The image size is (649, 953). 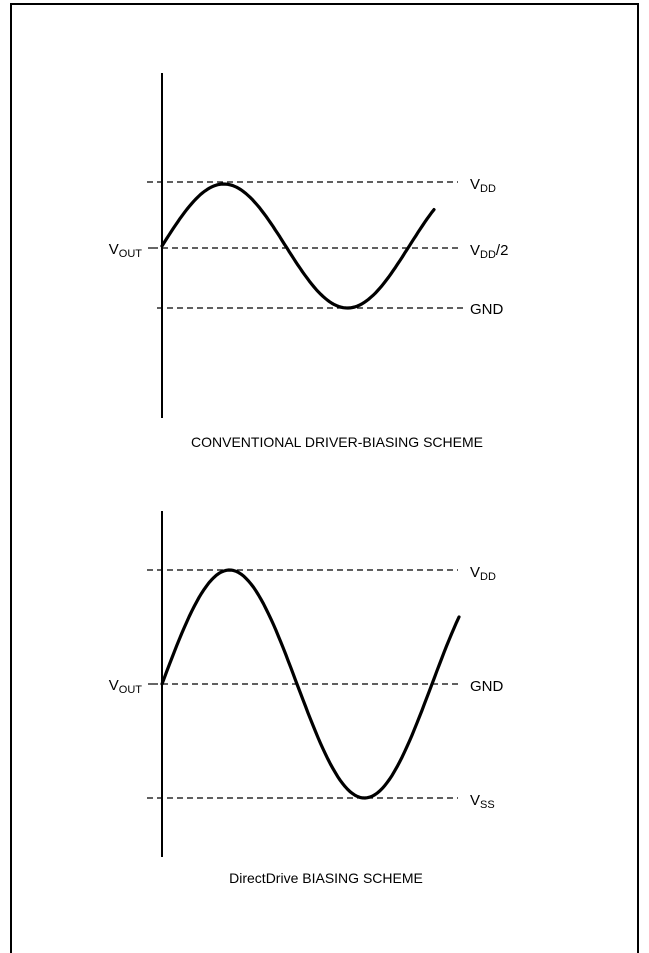 What do you see at coordinates (298, 246) in the screenshot?
I see `conventional-waveform` at bounding box center [298, 246].